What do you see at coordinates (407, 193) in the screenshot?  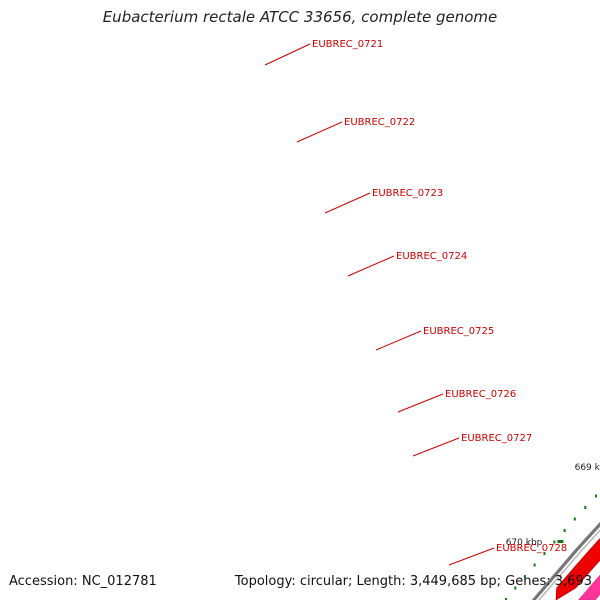 I see `gene-label: EUBREC_0723` at bounding box center [407, 193].